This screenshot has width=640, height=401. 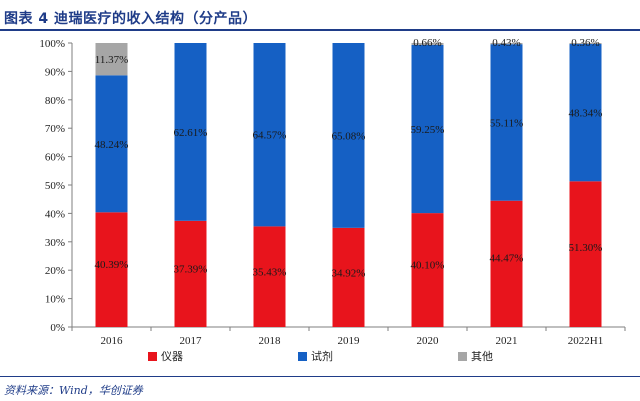 I want to click on data-label: 55.11%, so click(x=507, y=123).